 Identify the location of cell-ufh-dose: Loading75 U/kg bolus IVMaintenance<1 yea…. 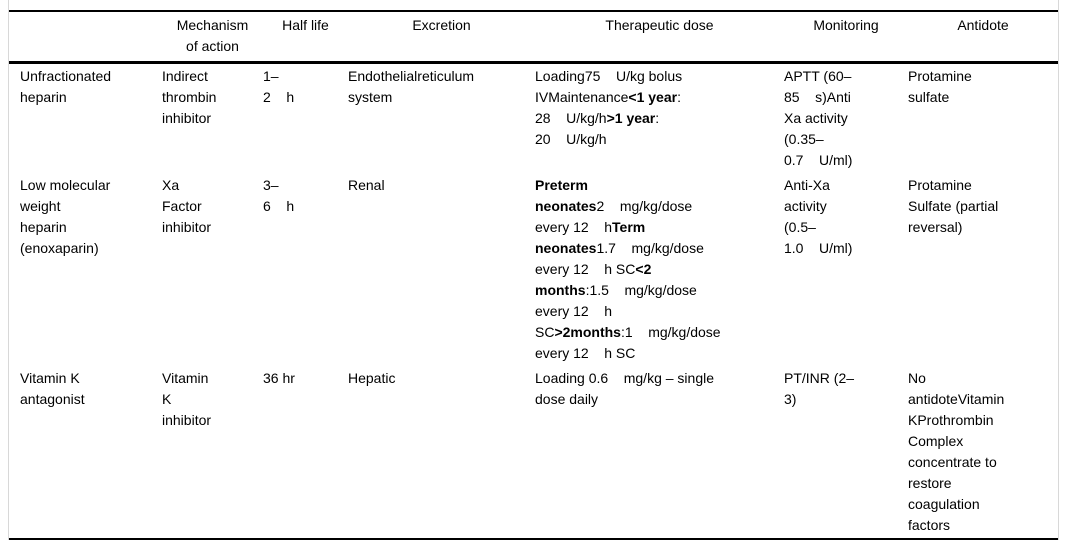
(609, 107).